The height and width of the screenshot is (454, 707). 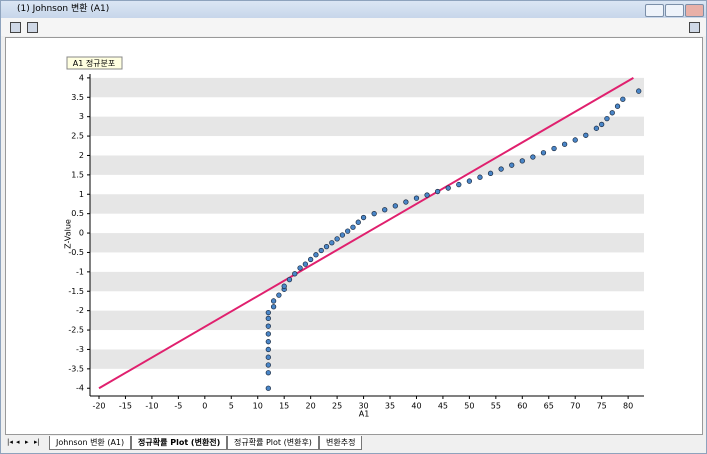 What do you see at coordinates (179, 443) in the screenshot?
I see `tab: 정규확률 Plot (변환전)` at bounding box center [179, 443].